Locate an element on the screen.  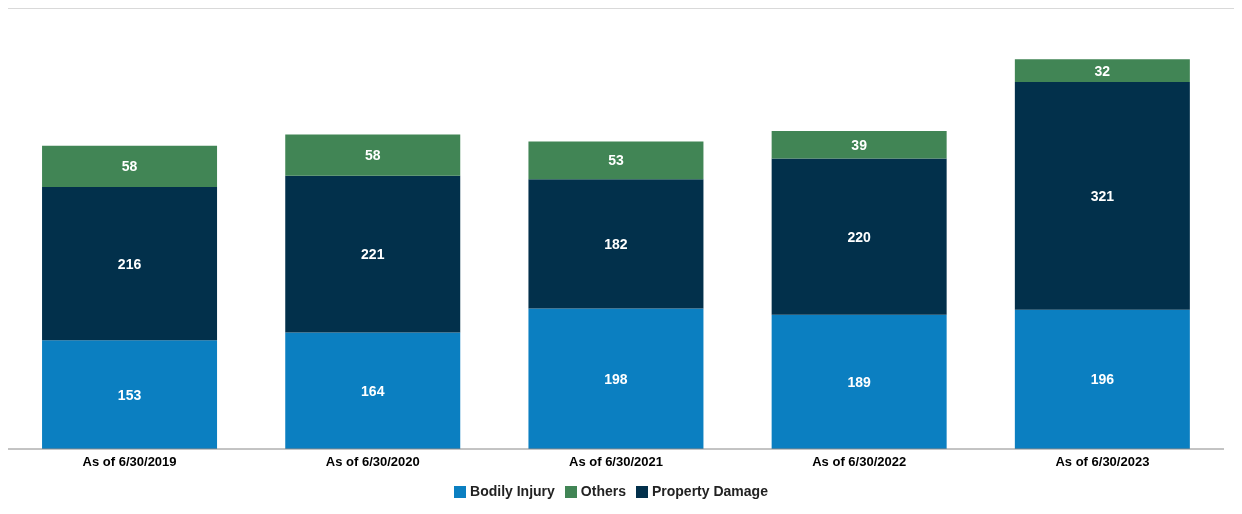
data-label: 182 is located at coordinates (616, 243).